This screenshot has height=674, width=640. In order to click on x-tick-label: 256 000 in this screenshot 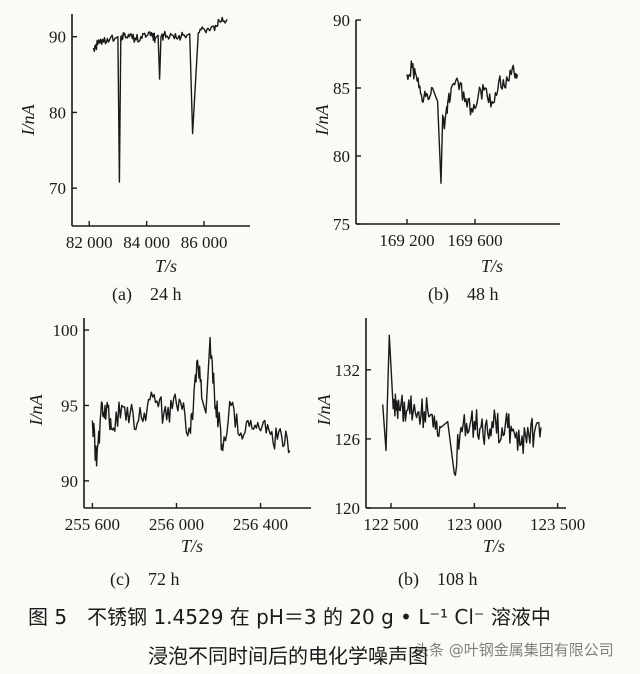, I will do `click(176, 524)`.